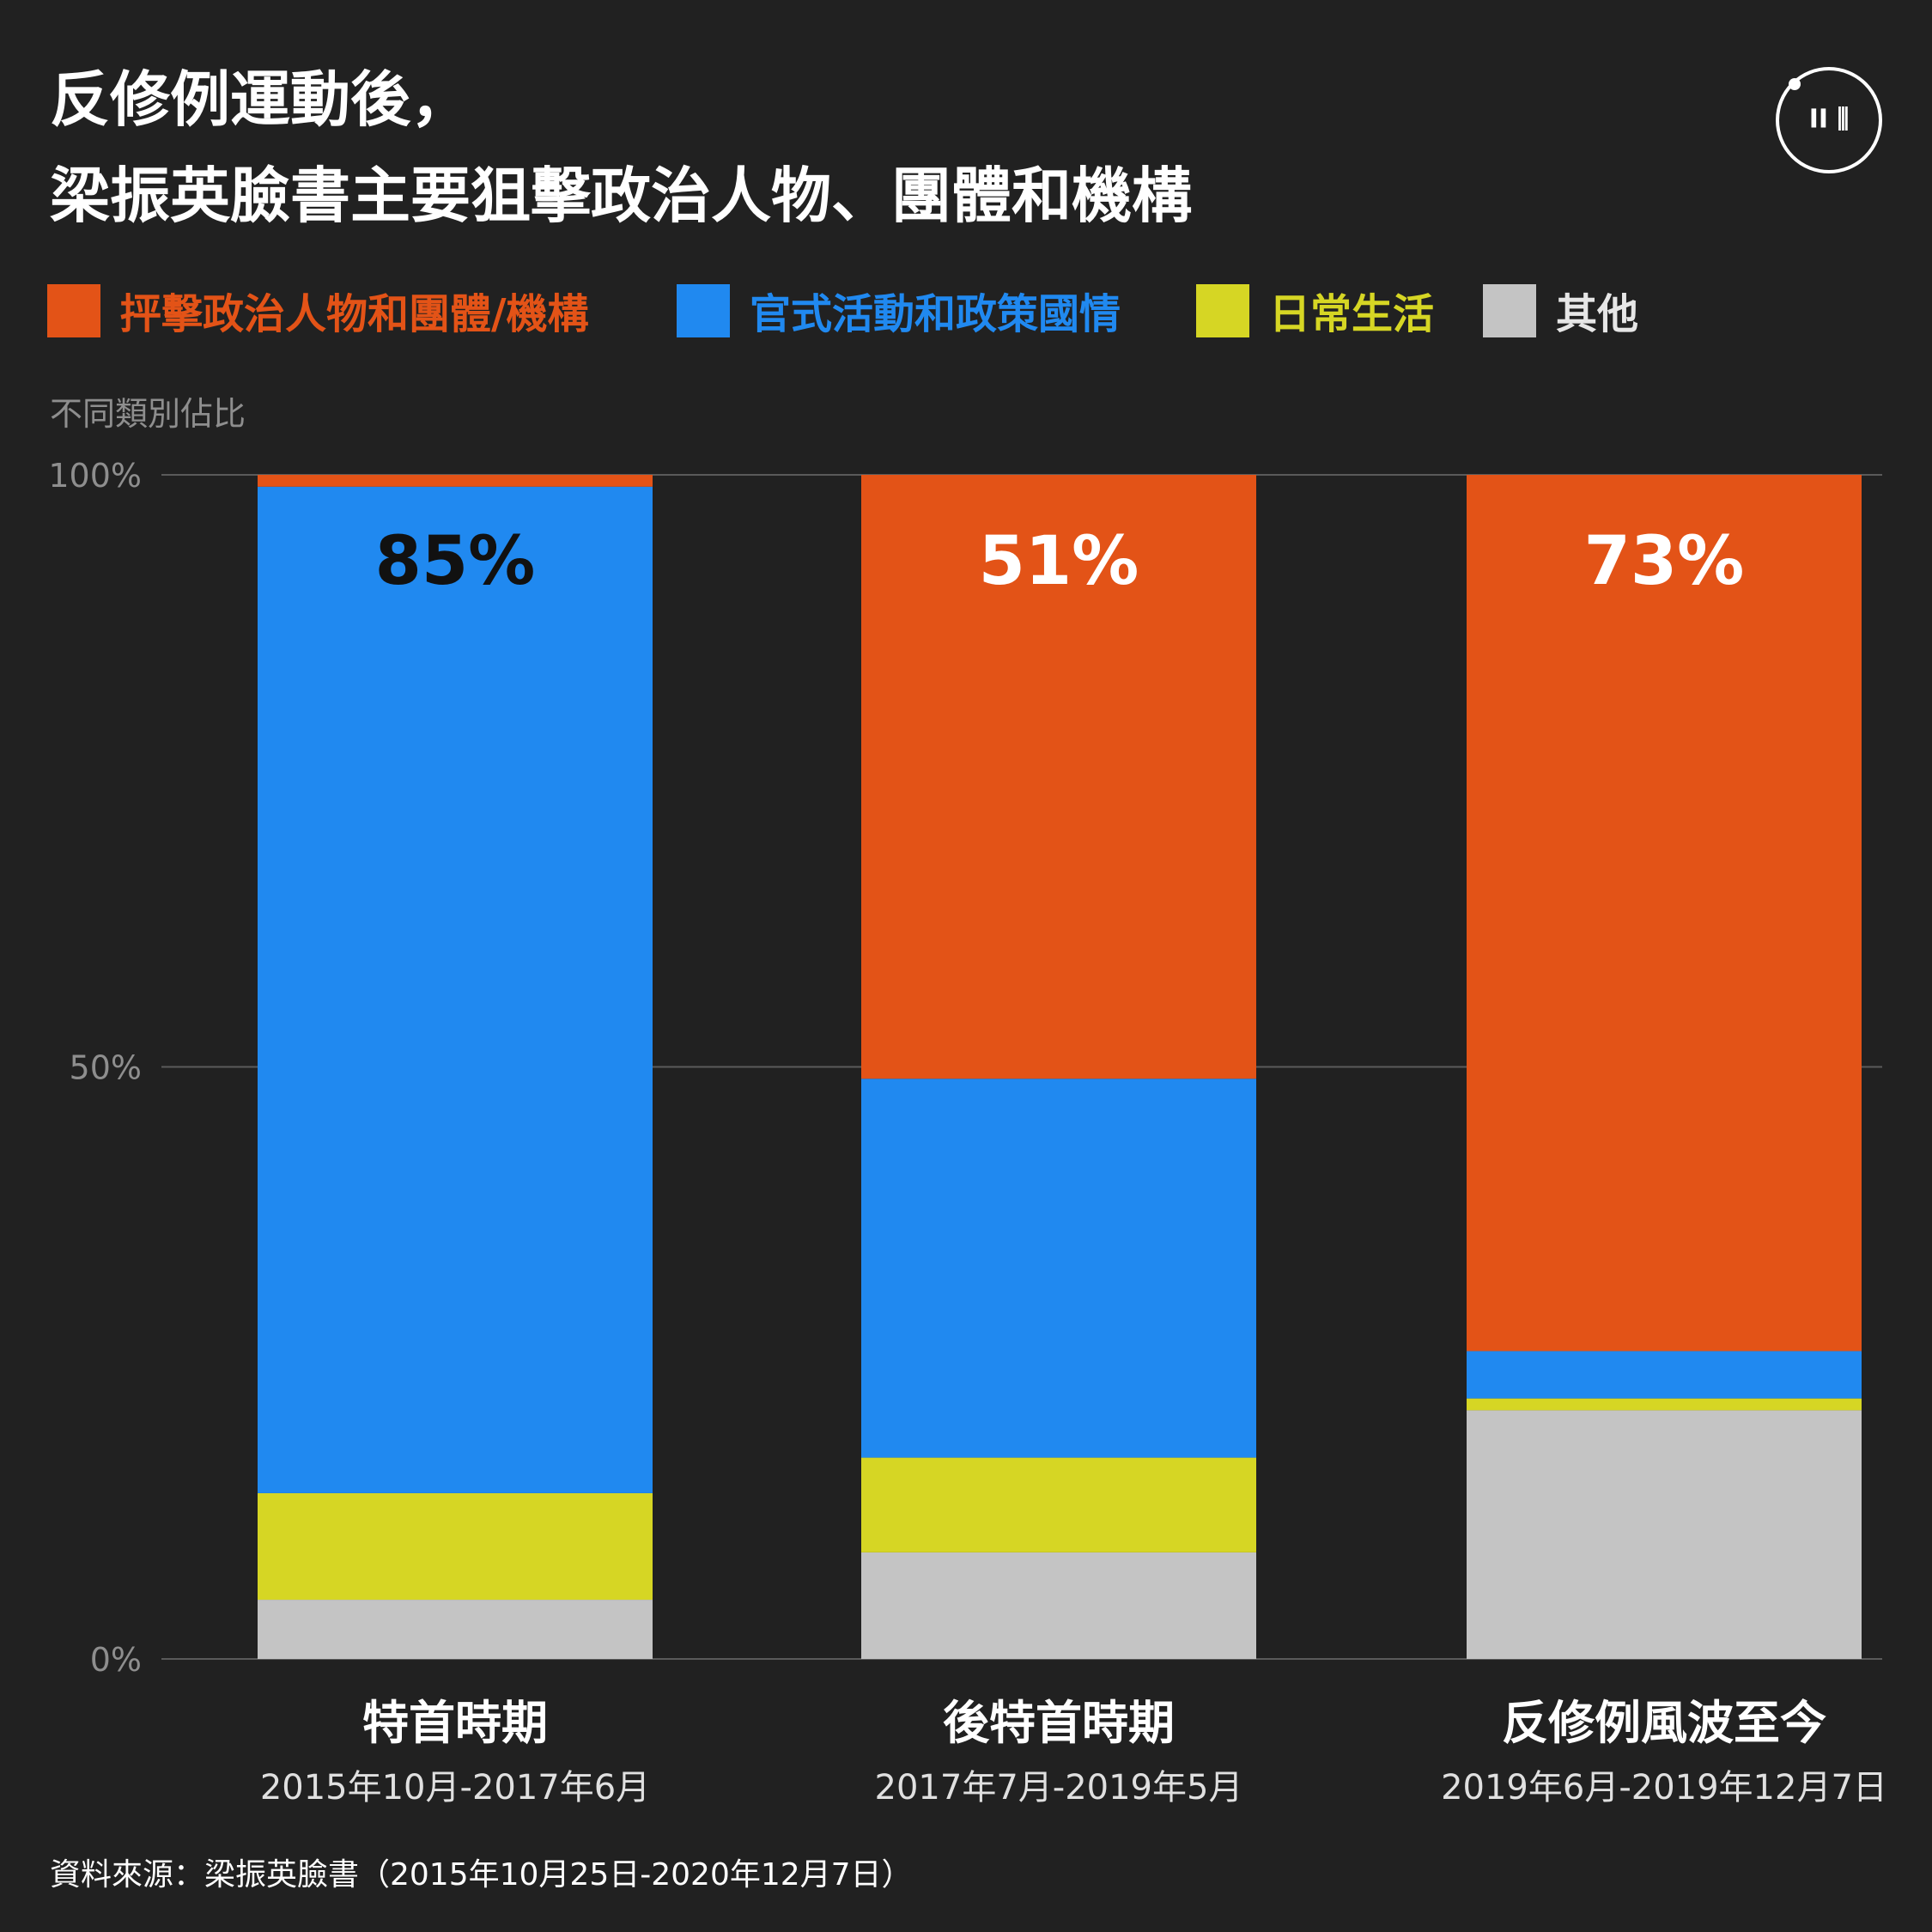  Describe the element at coordinates (106, 1068) in the screenshot. I see `y-tick-label: 50%` at that location.